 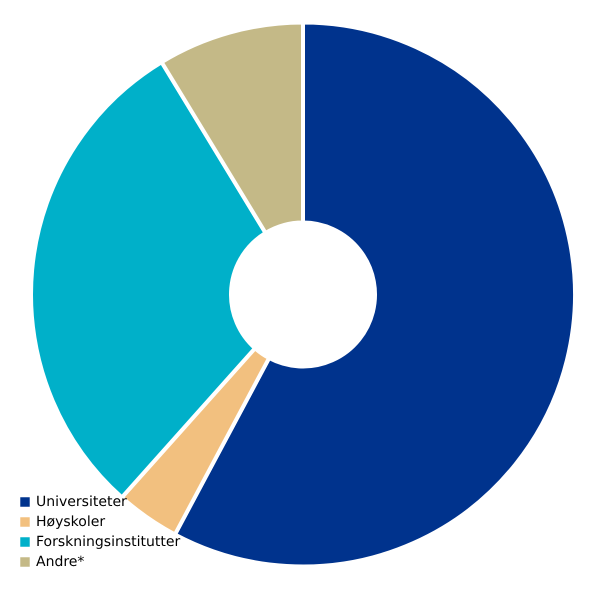 I want to click on legend-label: Universiteter, so click(x=82, y=502).